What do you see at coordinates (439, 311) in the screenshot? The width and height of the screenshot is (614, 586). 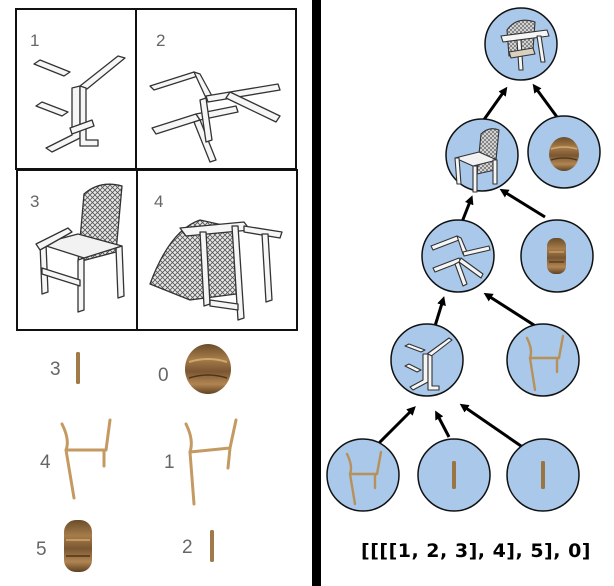 I see `edge-l1-to-l2` at bounding box center [439, 311].